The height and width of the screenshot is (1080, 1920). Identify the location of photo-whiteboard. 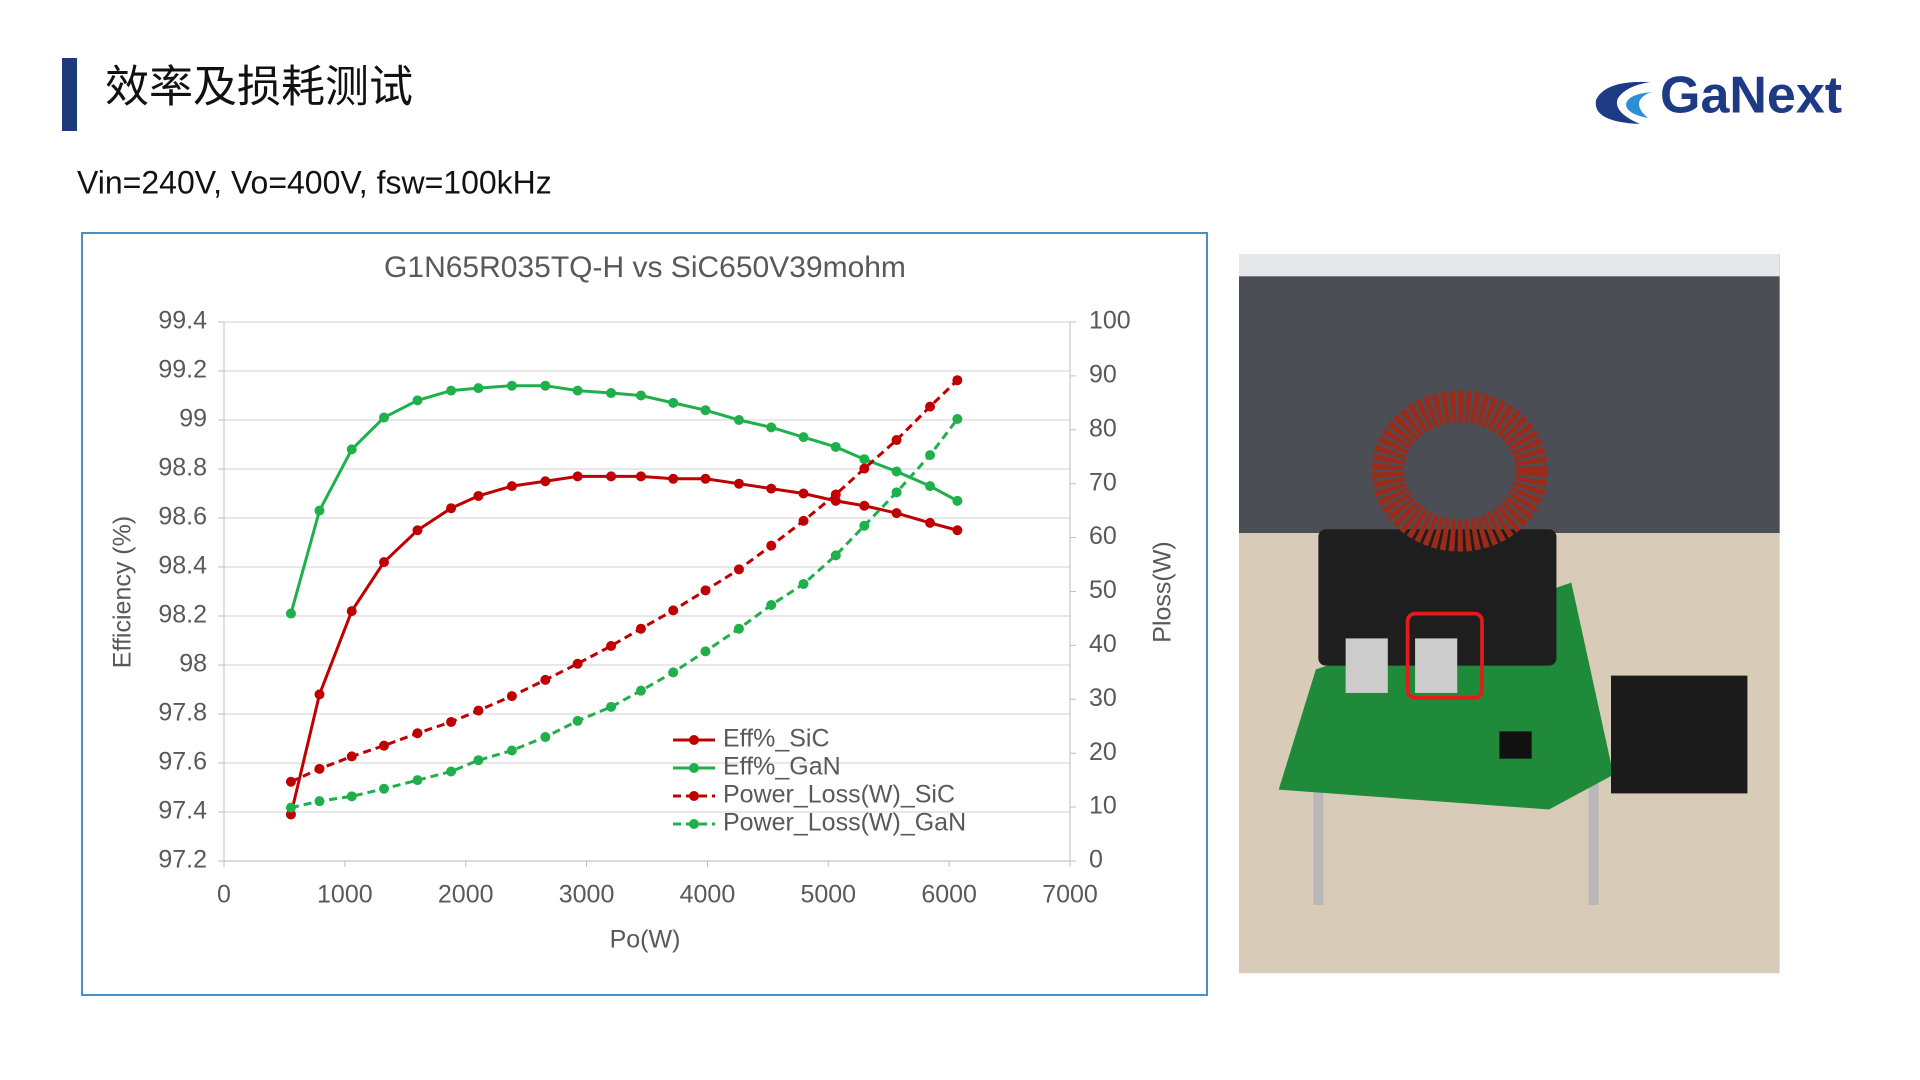
(1509, 265).